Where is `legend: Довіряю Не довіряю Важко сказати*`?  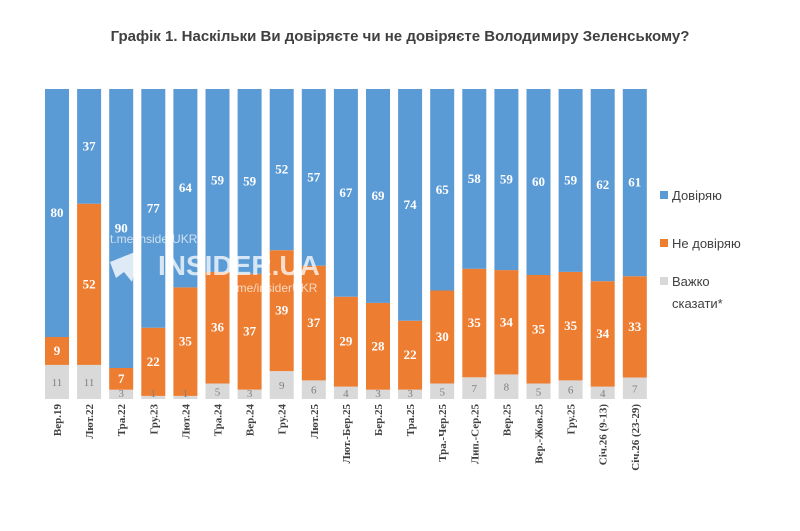 legend: Довіряю Не довіряю Важко сказати* is located at coordinates (700, 249).